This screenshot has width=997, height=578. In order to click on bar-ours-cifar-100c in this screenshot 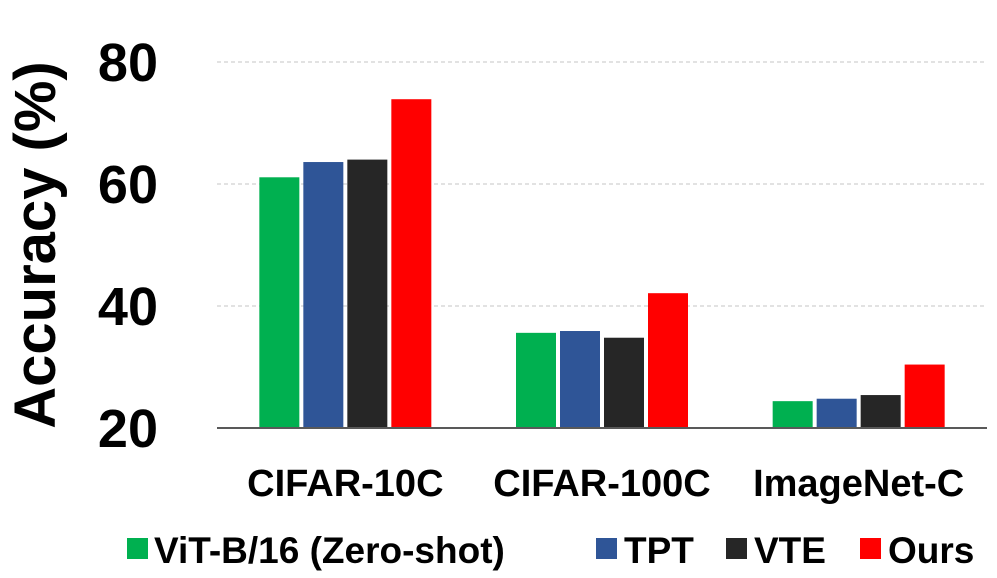, I will do `click(668, 360)`.